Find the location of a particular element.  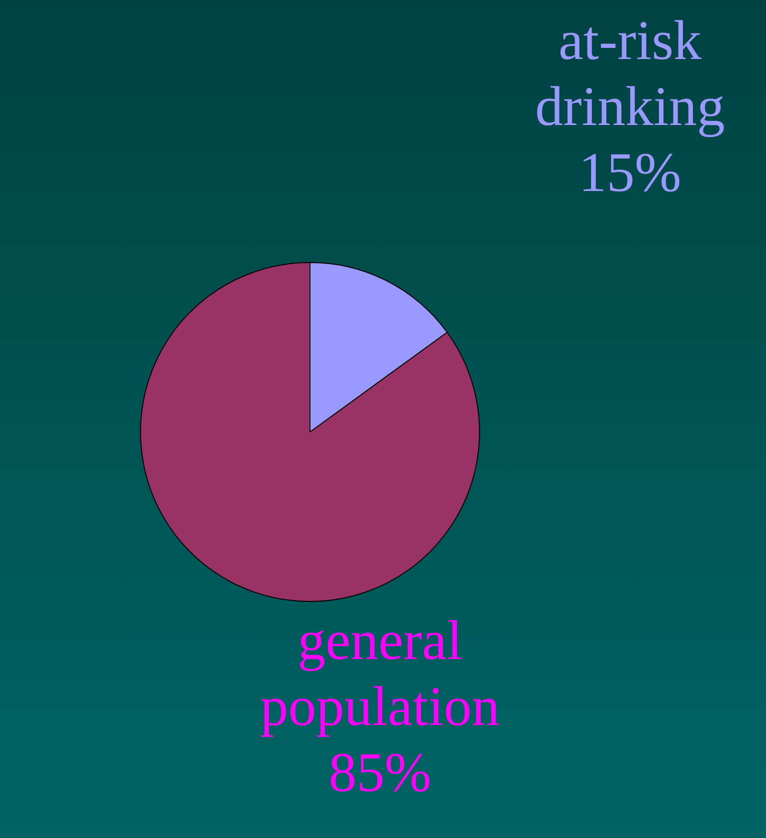

slice-label: at-risk drinking is located at coordinates (630, 74).